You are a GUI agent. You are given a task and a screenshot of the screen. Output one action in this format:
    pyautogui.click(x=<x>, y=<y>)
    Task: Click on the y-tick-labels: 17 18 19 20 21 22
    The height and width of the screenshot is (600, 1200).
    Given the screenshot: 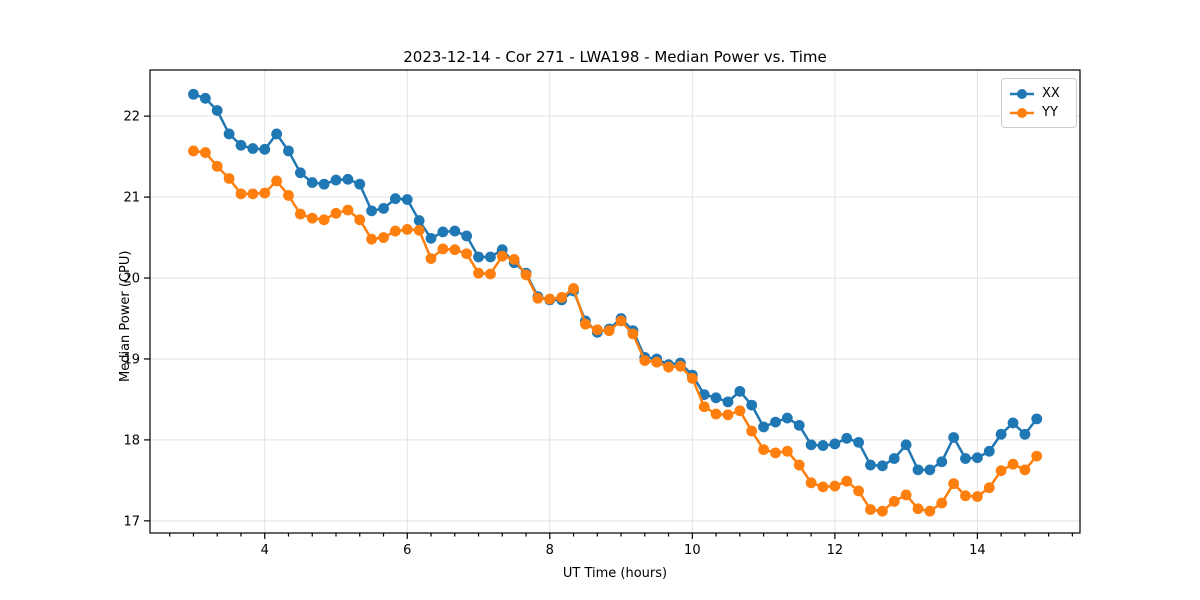 What is the action you would take?
    pyautogui.click(x=131, y=320)
    